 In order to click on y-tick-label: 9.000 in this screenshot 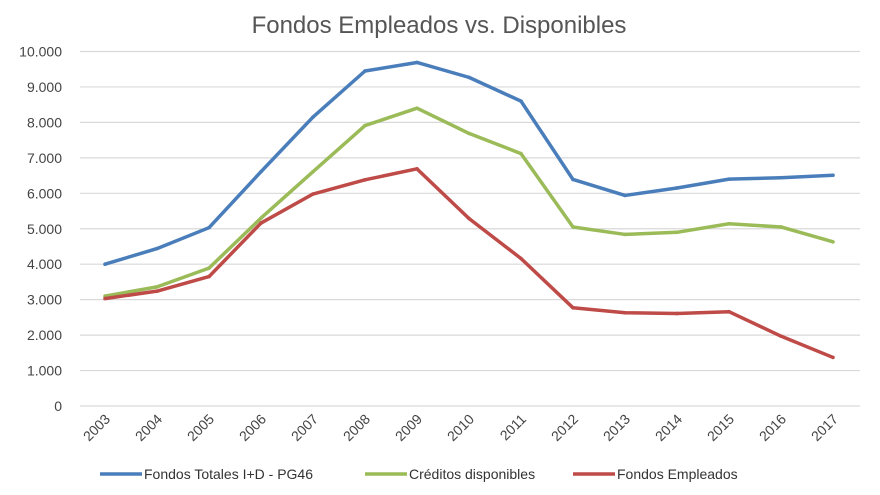, I will do `click(44, 87)`.